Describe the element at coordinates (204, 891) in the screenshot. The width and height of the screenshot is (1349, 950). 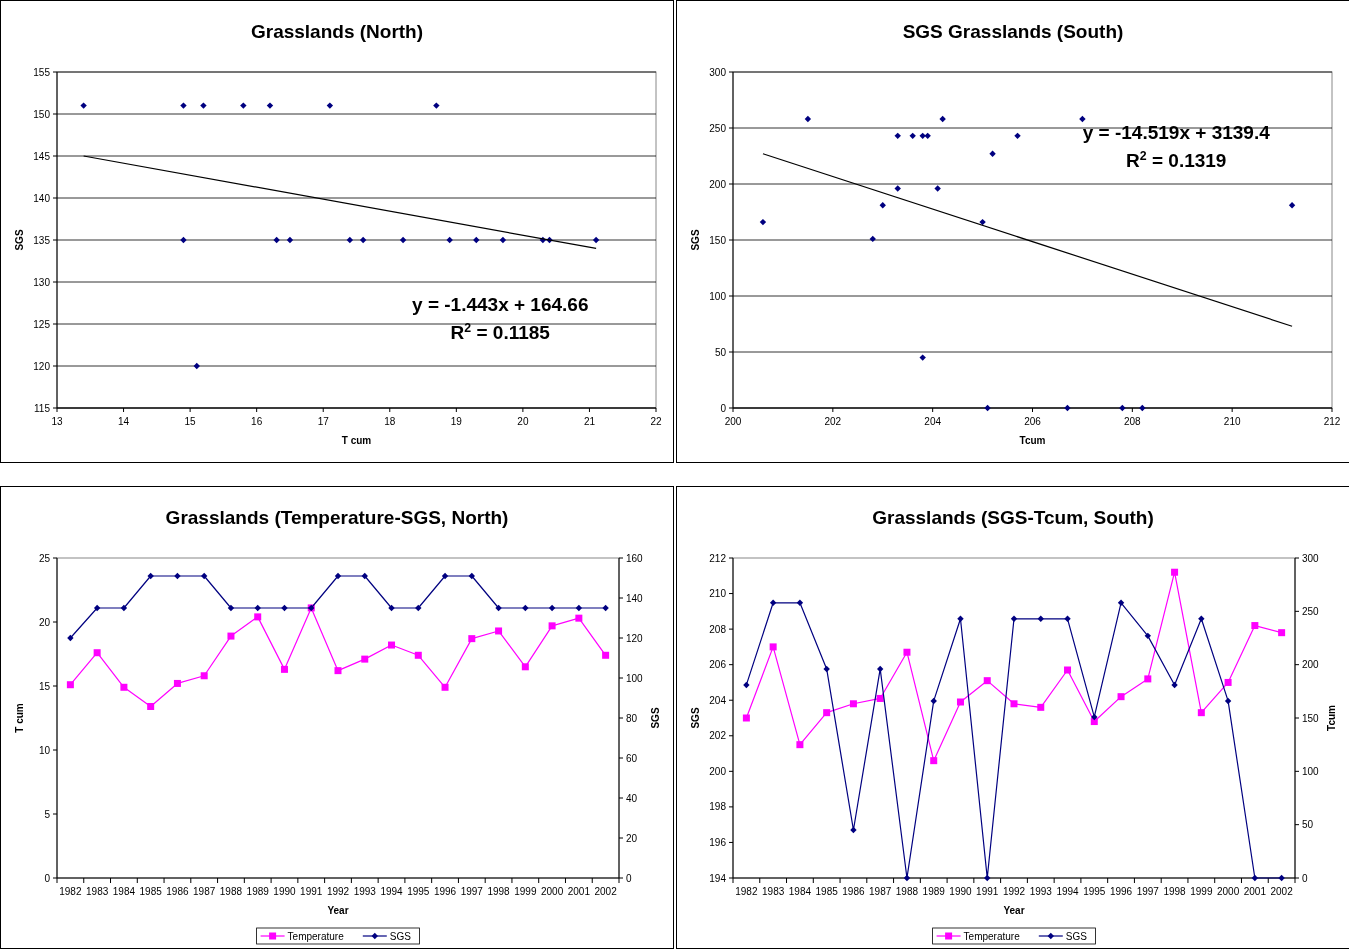
I see `x-tick-label: 1987` at that location.